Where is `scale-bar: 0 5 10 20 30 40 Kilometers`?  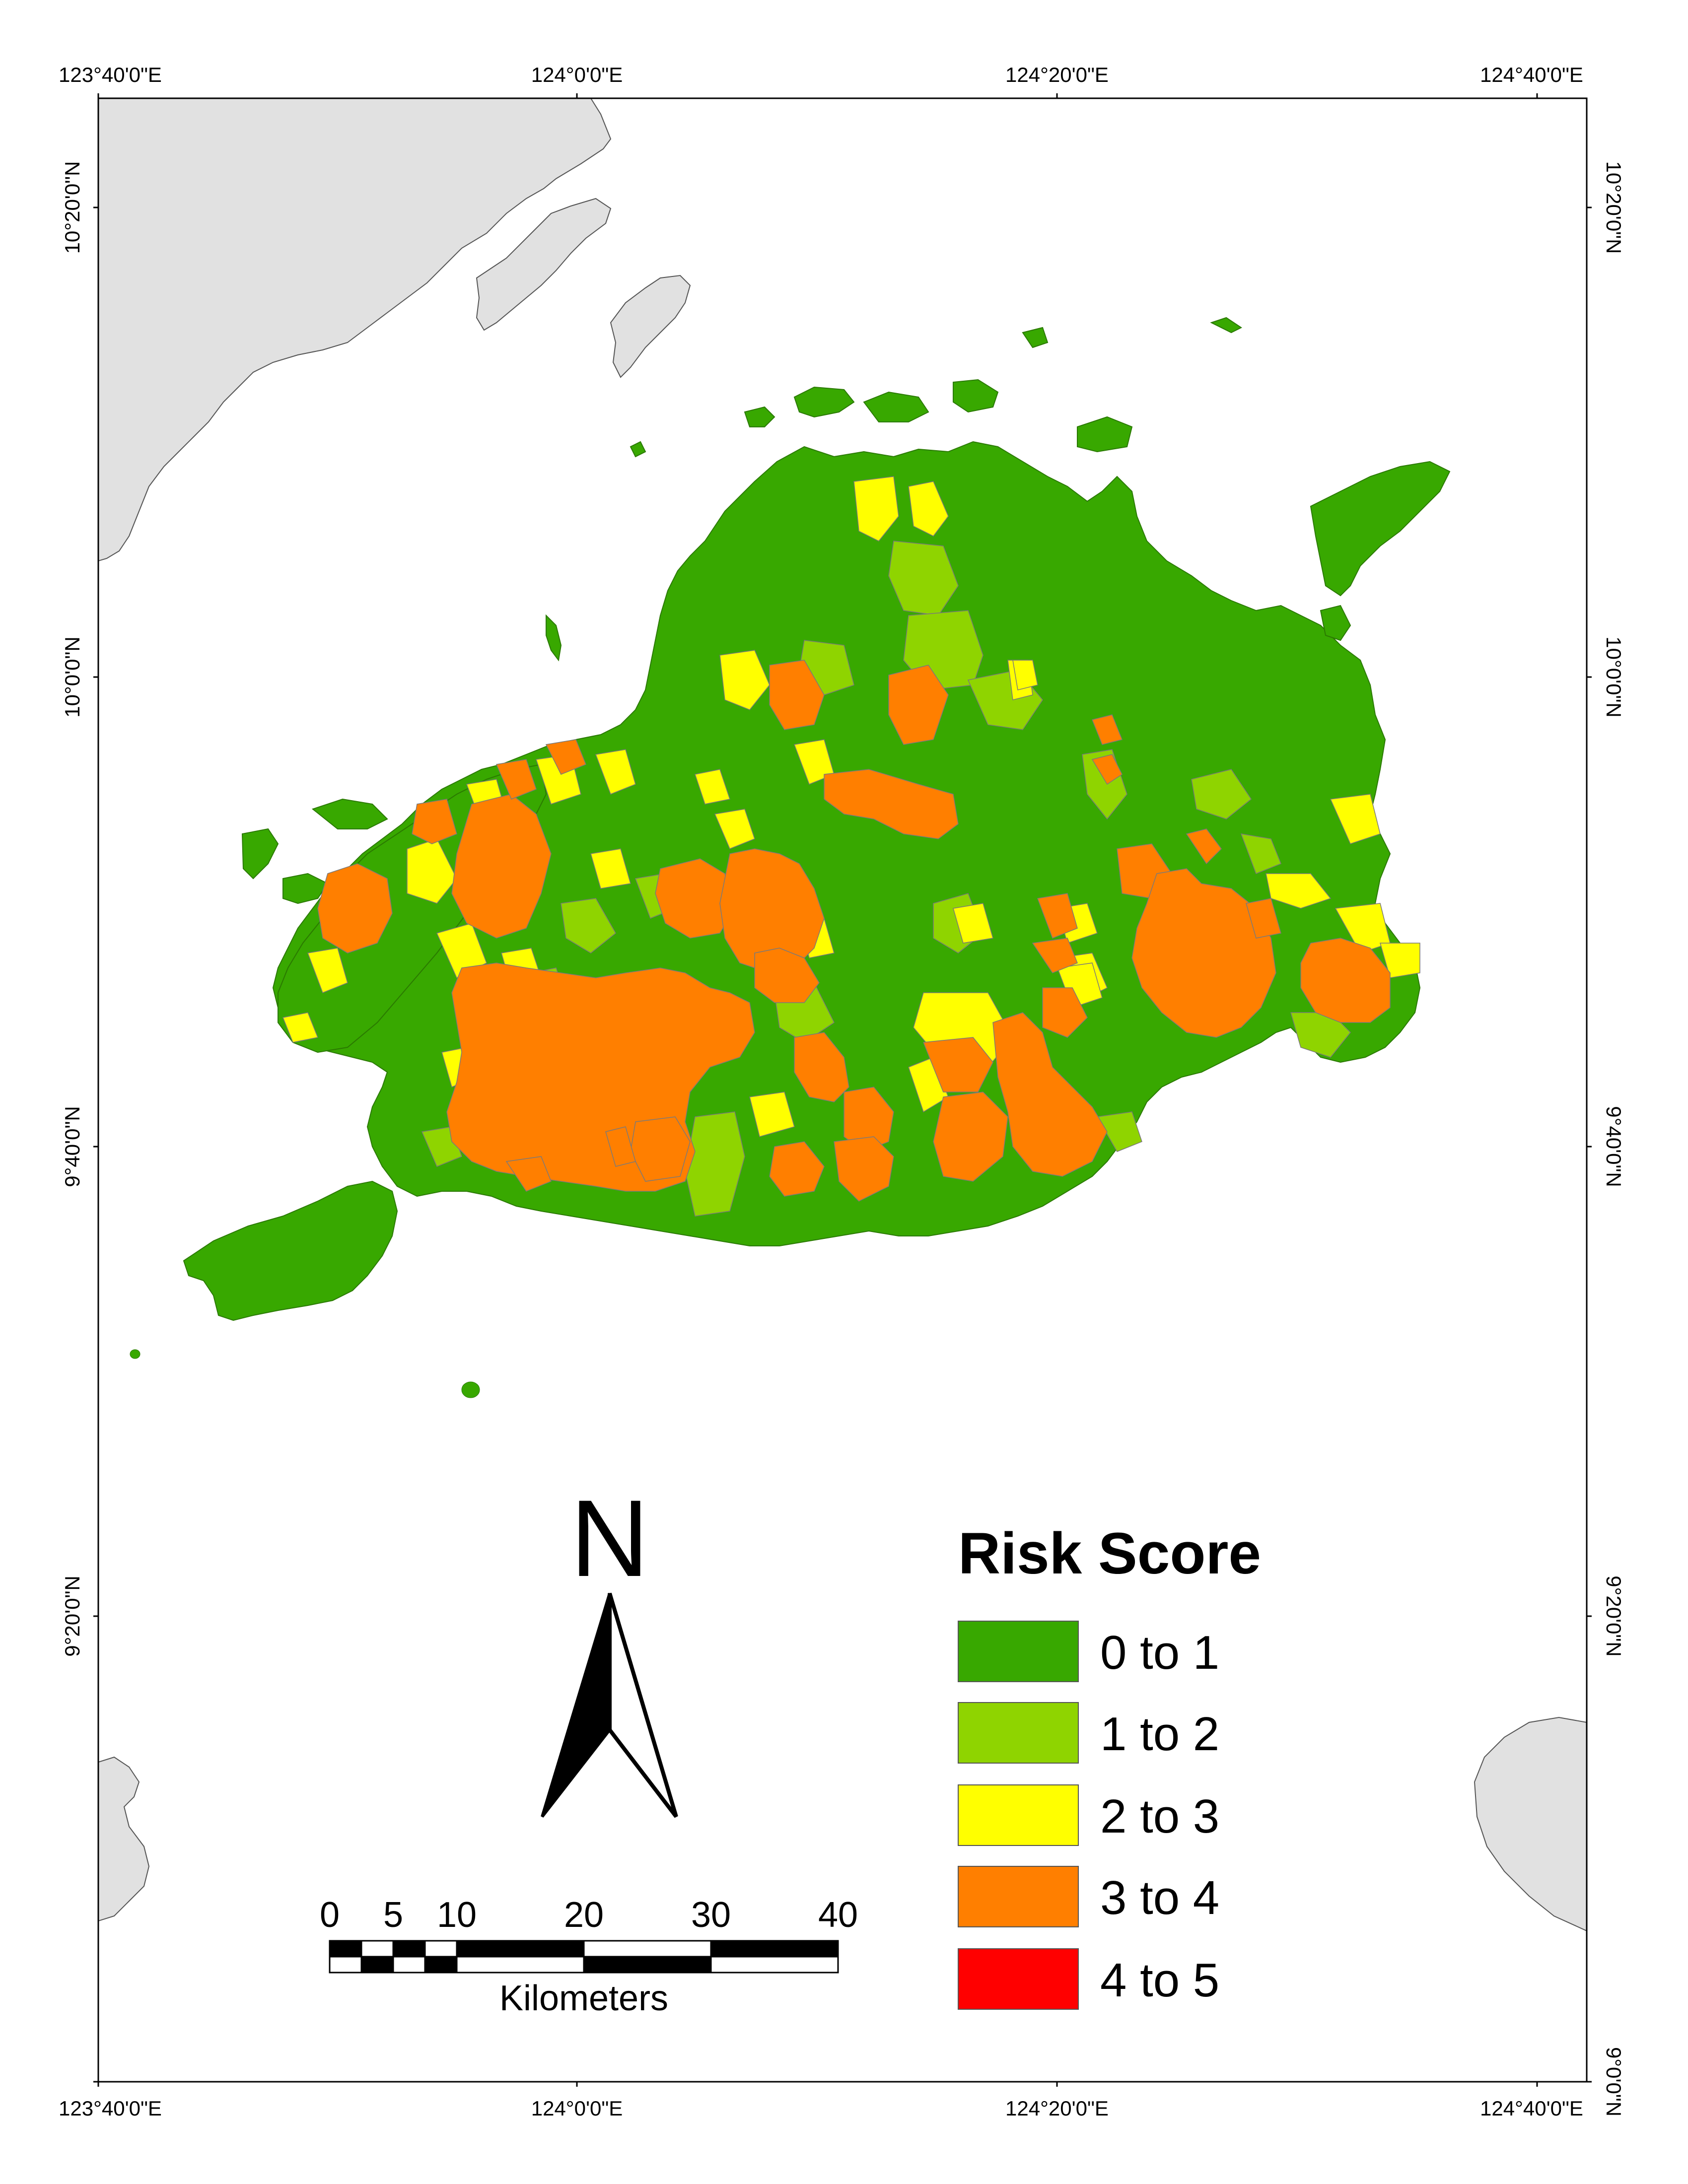 scale-bar: 0 5 10 20 30 40 Kilometers is located at coordinates (589, 1956).